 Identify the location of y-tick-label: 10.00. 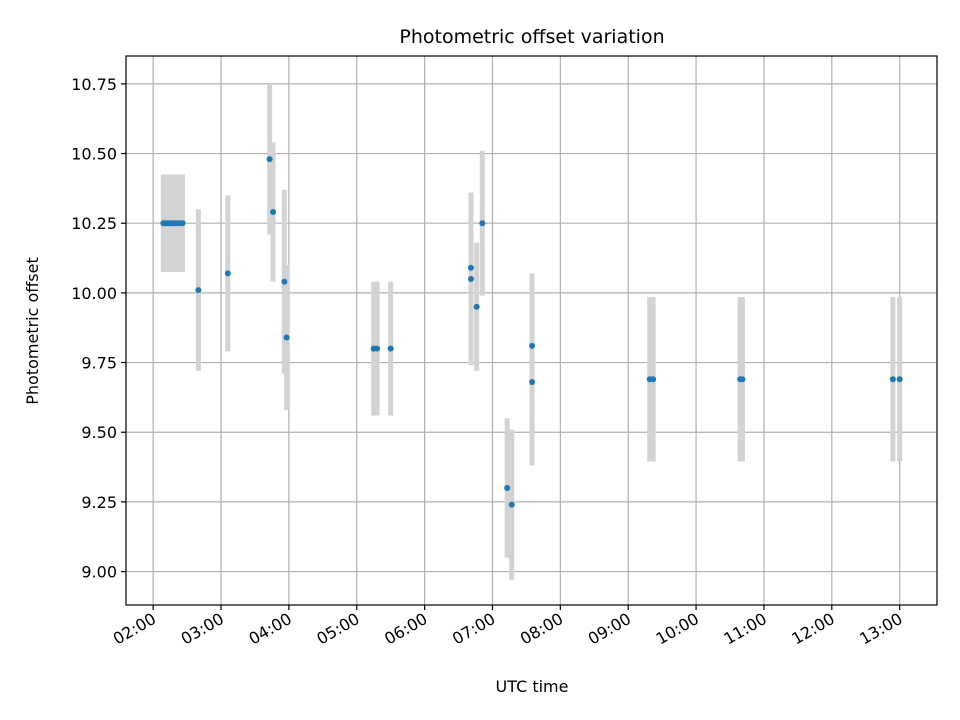
(94, 293).